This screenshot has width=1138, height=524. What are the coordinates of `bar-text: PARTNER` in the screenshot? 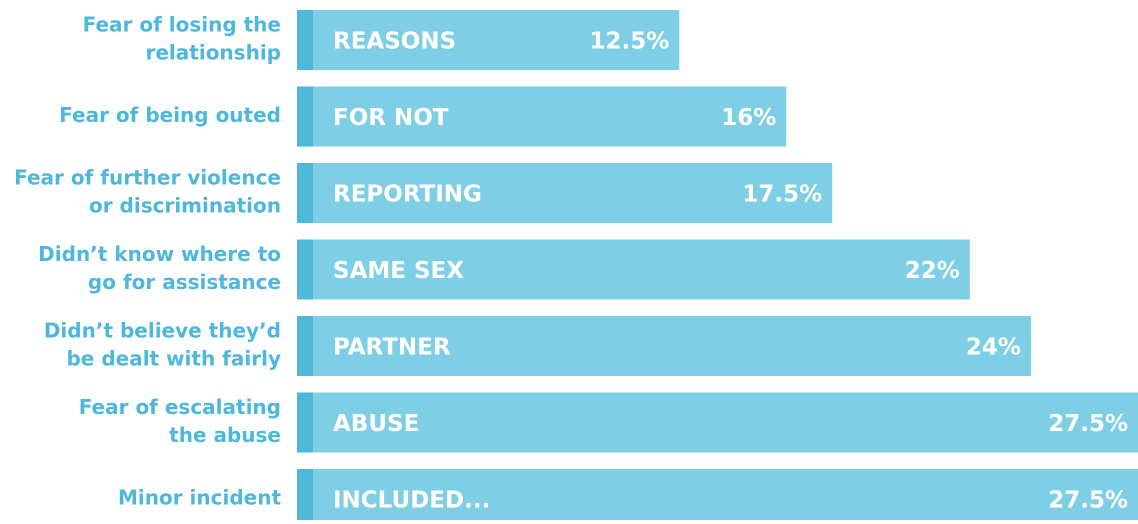 It's located at (392, 348).